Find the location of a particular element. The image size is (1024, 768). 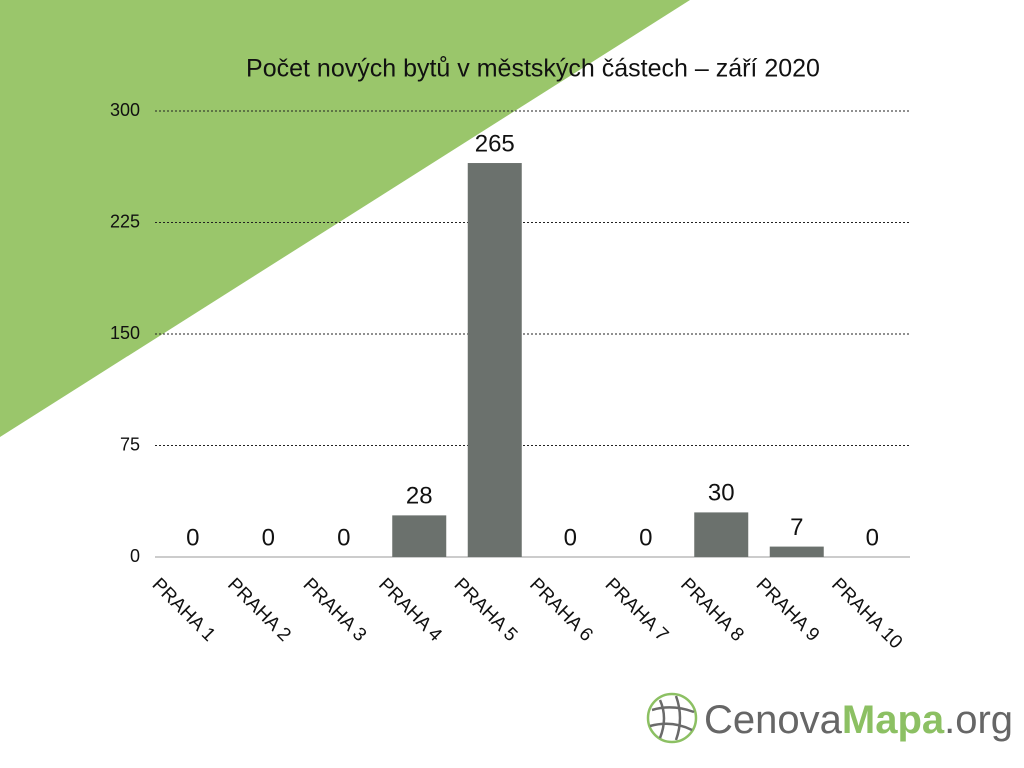

x-tick-label: PRAHA 8 is located at coordinates (712, 610).